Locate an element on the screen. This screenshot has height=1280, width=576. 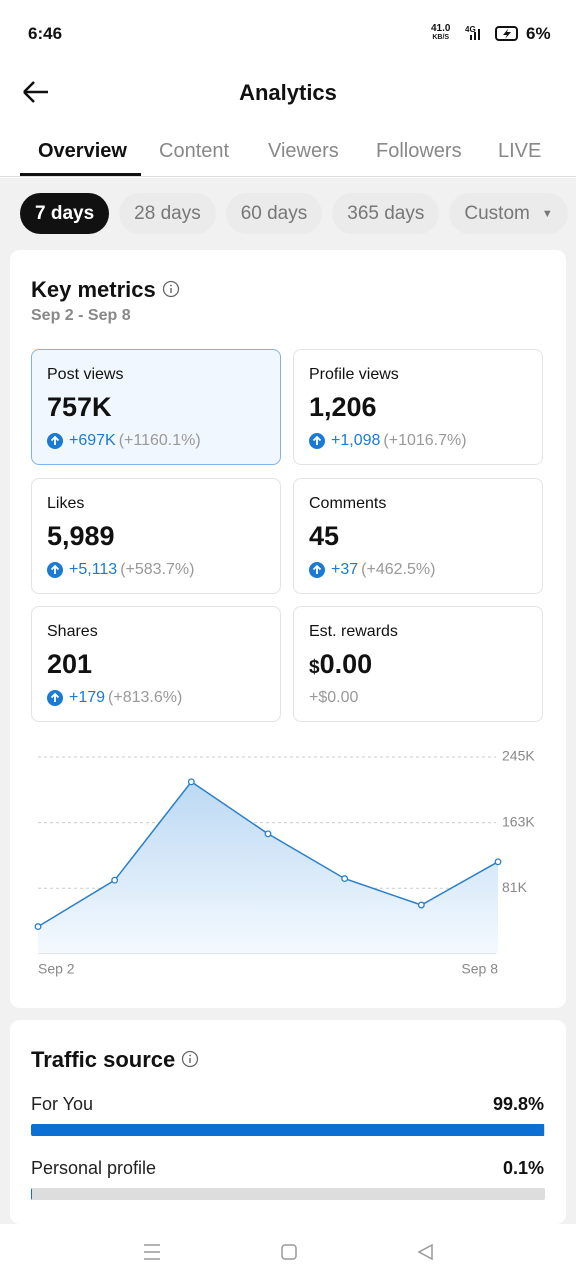
date-range-pill: 60 days is located at coordinates (274, 213).